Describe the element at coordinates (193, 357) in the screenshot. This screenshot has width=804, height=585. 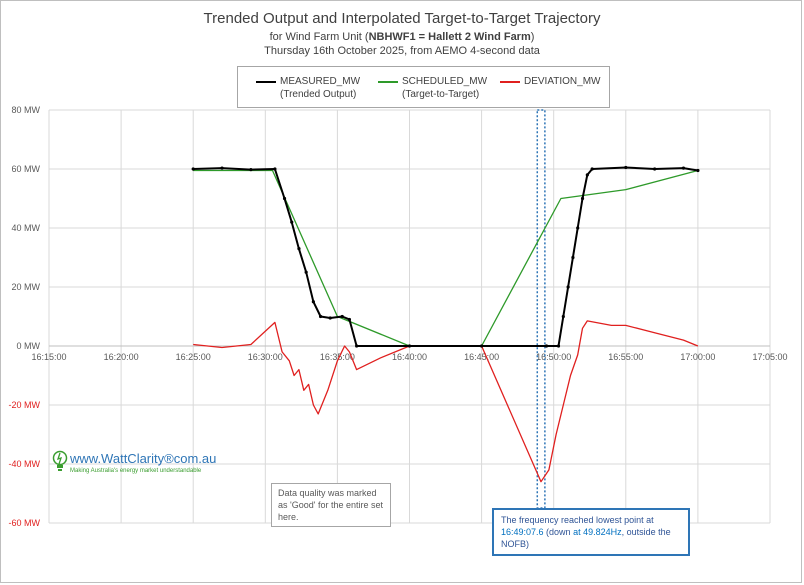
I see `x-tick-label: 16:25:00` at that location.